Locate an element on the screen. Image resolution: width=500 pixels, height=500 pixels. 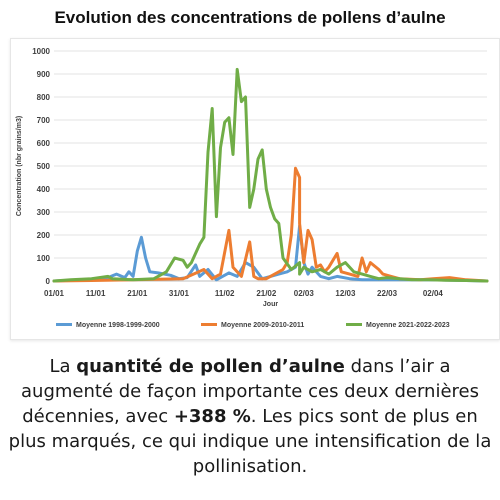
y-tick-label: 700 is located at coordinates (44, 120).